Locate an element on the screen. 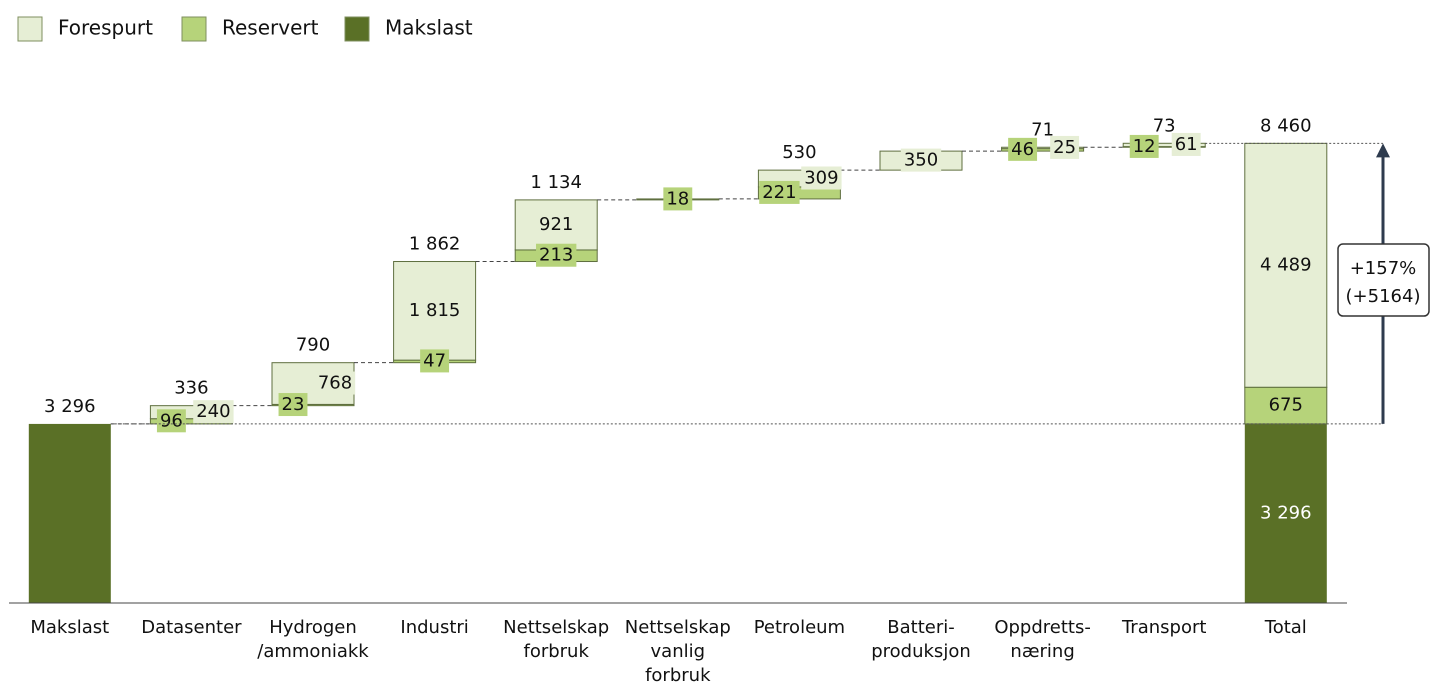 This screenshot has width=1435, height=699. value-label: 350 is located at coordinates (921, 160).